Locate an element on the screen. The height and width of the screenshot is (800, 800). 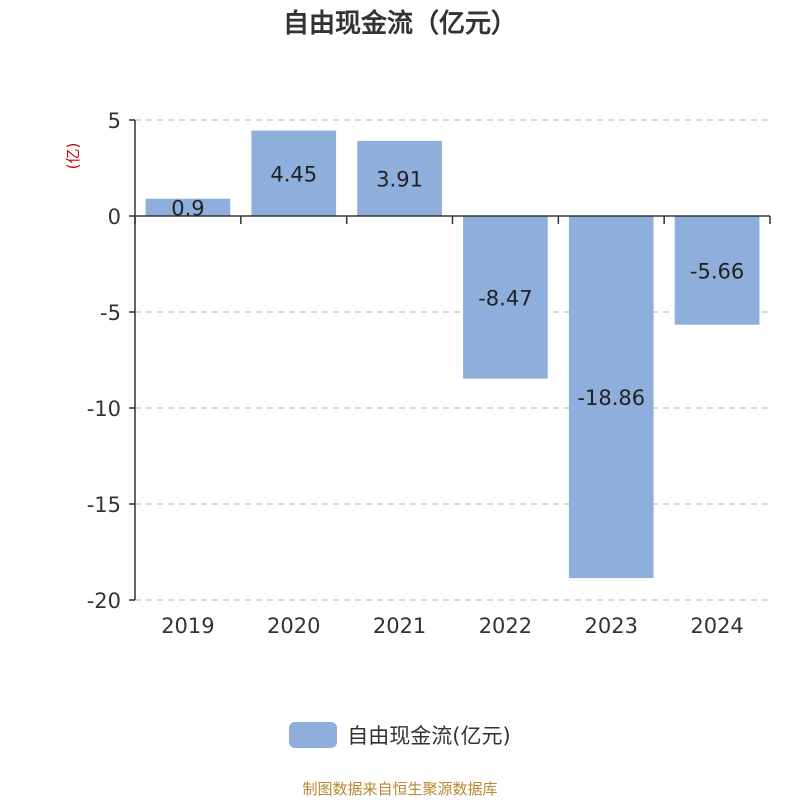
chart-title: 自由现金流（亿元） is located at coordinates (399, 24).